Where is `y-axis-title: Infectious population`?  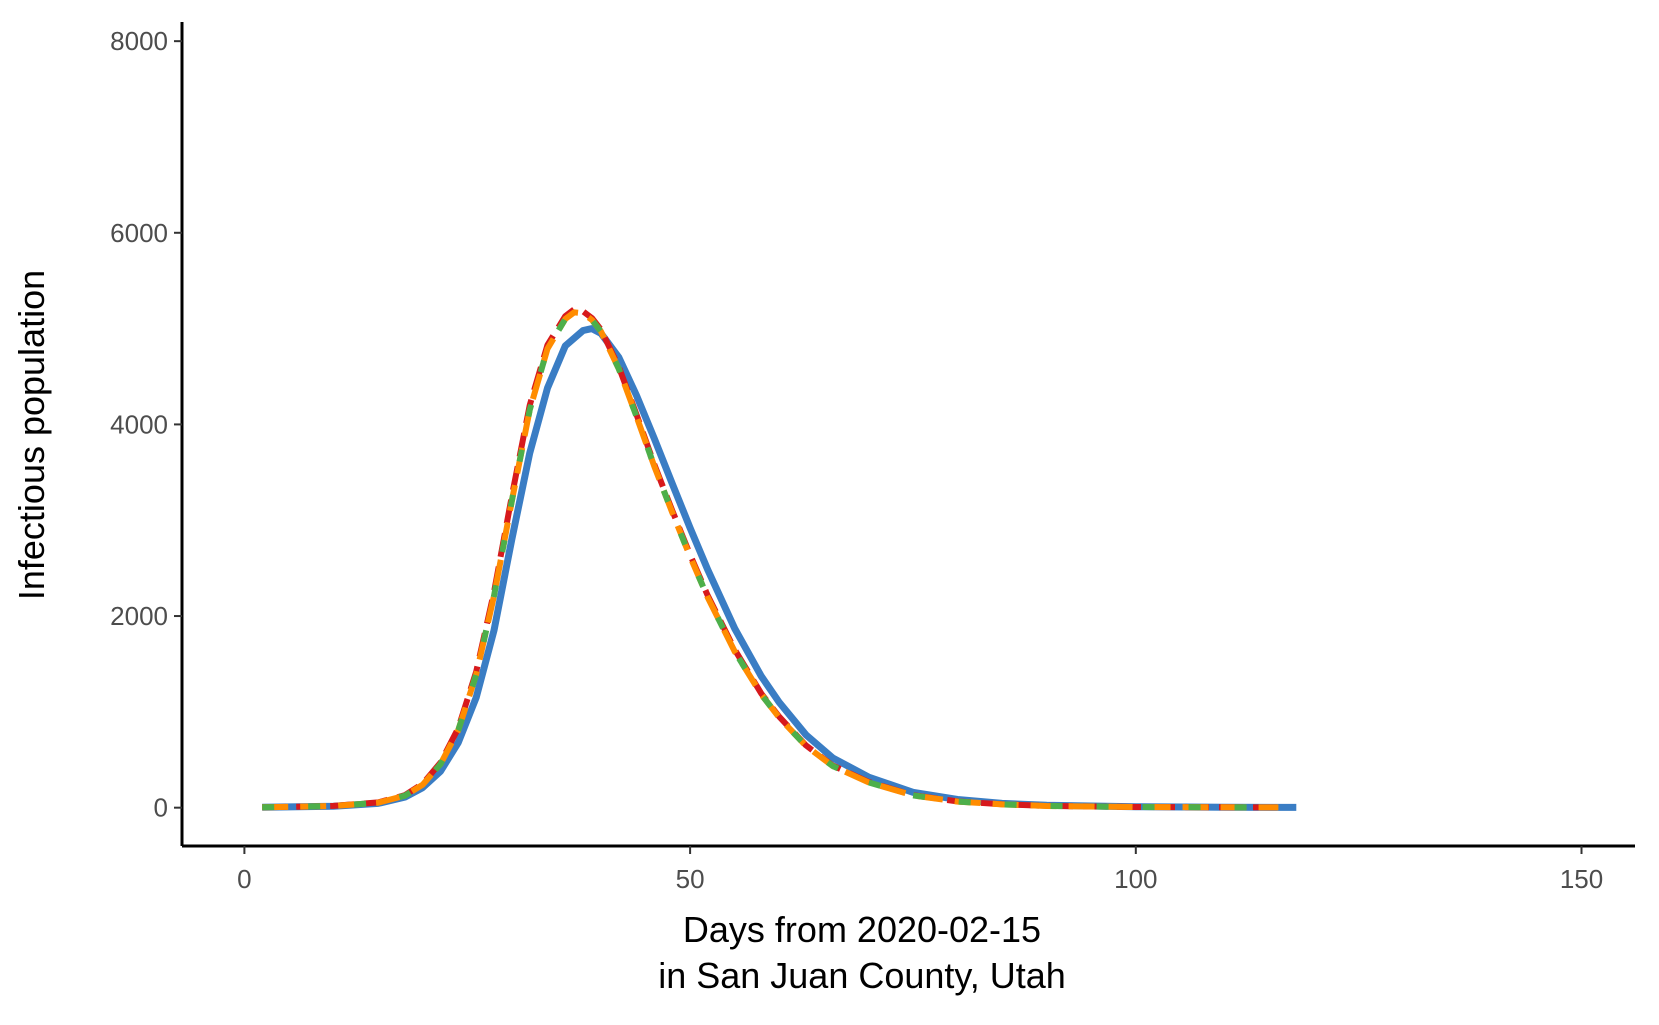 y-axis-title: Infectious population is located at coordinates (31, 435).